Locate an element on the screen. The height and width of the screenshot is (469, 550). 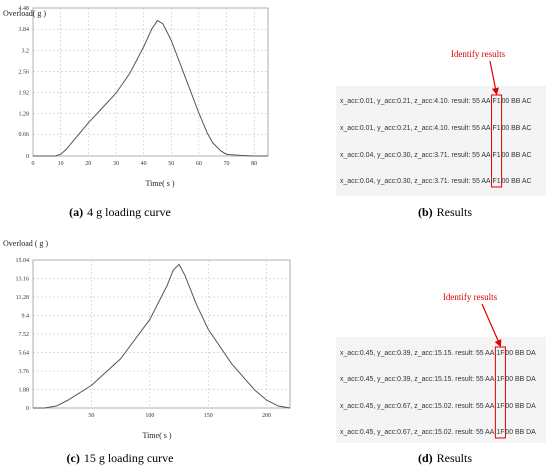
x-tick-label: 0 is located at coordinates (33, 164).